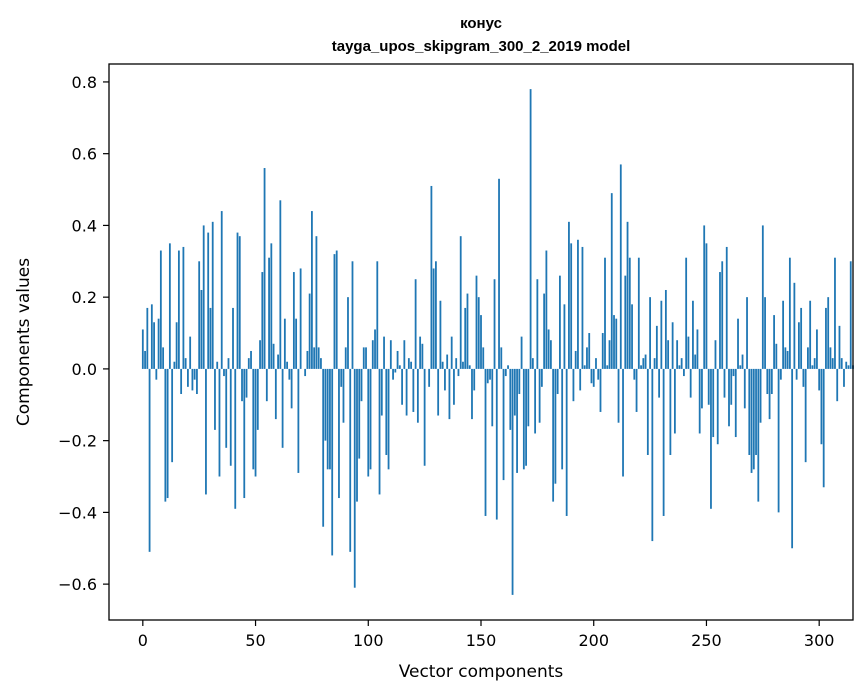 This screenshot has height=696, width=867. What do you see at coordinates (77, 584) in the screenshot?
I see `y-tick-label: −0.6` at bounding box center [77, 584].